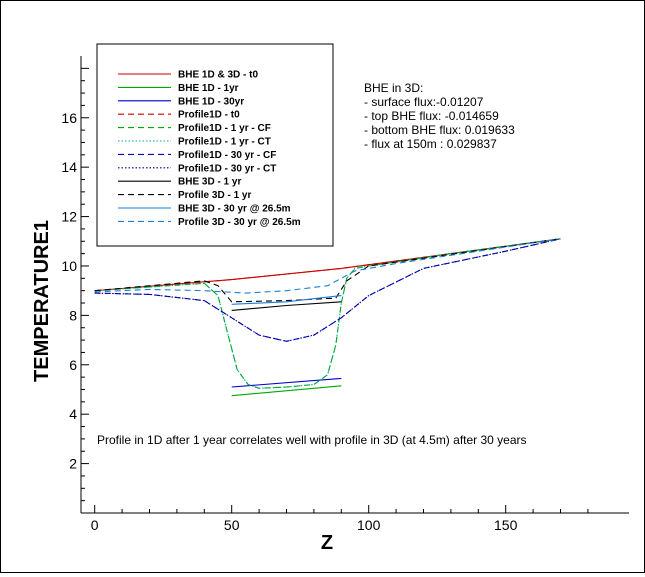 Image resolution: width=645 pixels, height=577 pixels. What do you see at coordinates (209, 182) in the screenshot?
I see `legend-entry-9: BHE 3D - 1 yr` at bounding box center [209, 182].